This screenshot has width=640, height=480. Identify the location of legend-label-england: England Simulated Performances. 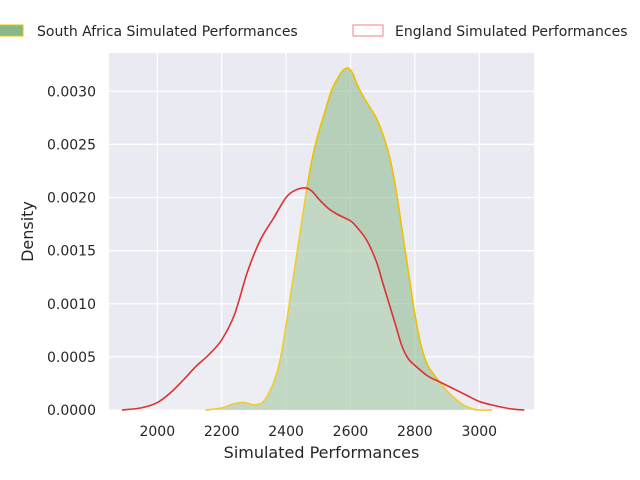
(511, 32).